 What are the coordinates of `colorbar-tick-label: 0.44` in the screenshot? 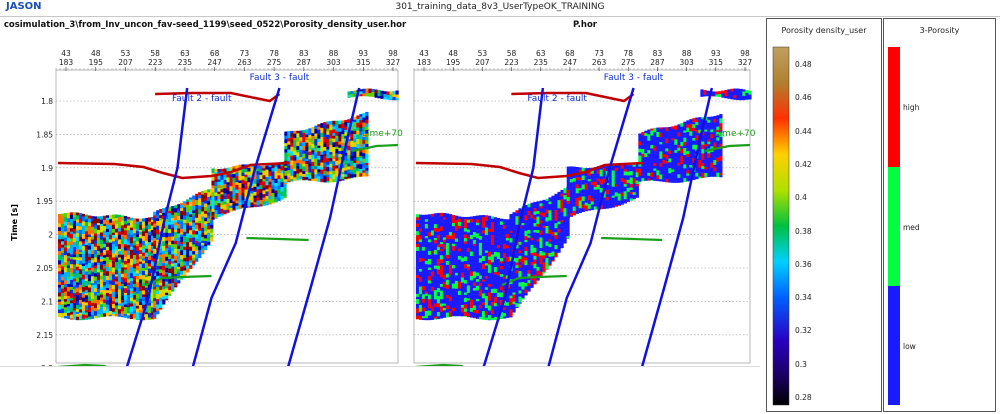 It's located at (803, 131).